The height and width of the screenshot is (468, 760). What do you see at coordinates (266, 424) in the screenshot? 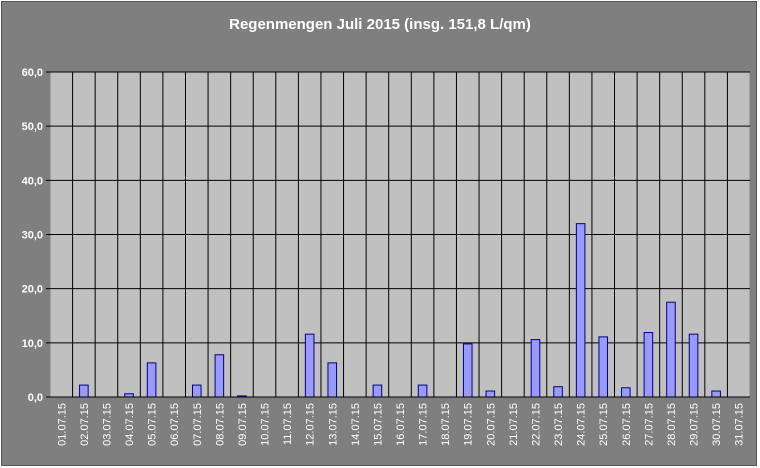
I see `x-tick-label: 10.07.15` at bounding box center [266, 424].